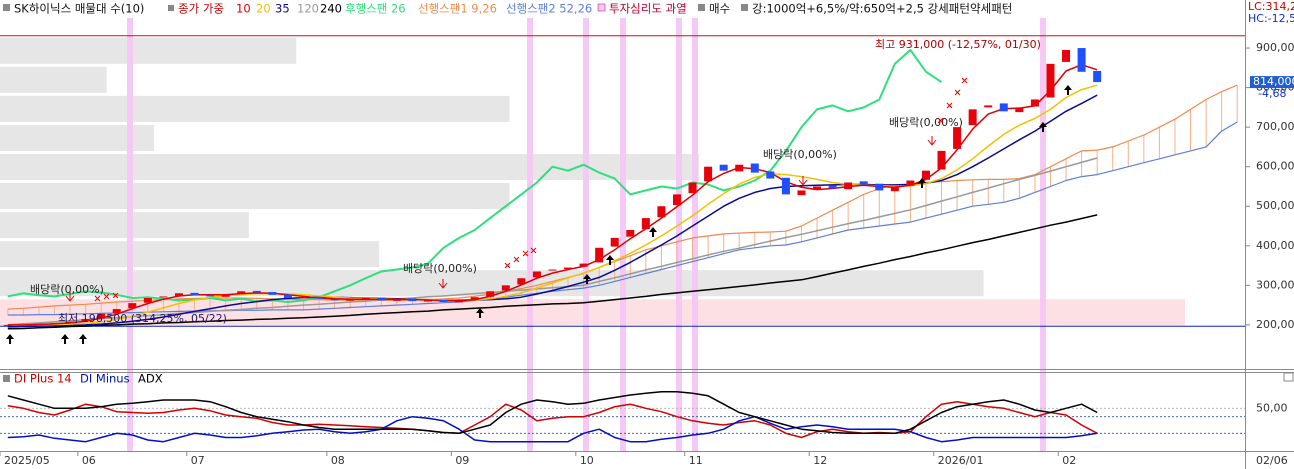 Image resolution: width=1294 pixels, height=469 pixels. Describe the element at coordinates (331, 9) in the screenshot. I see `legend-entry: 240` at that location.